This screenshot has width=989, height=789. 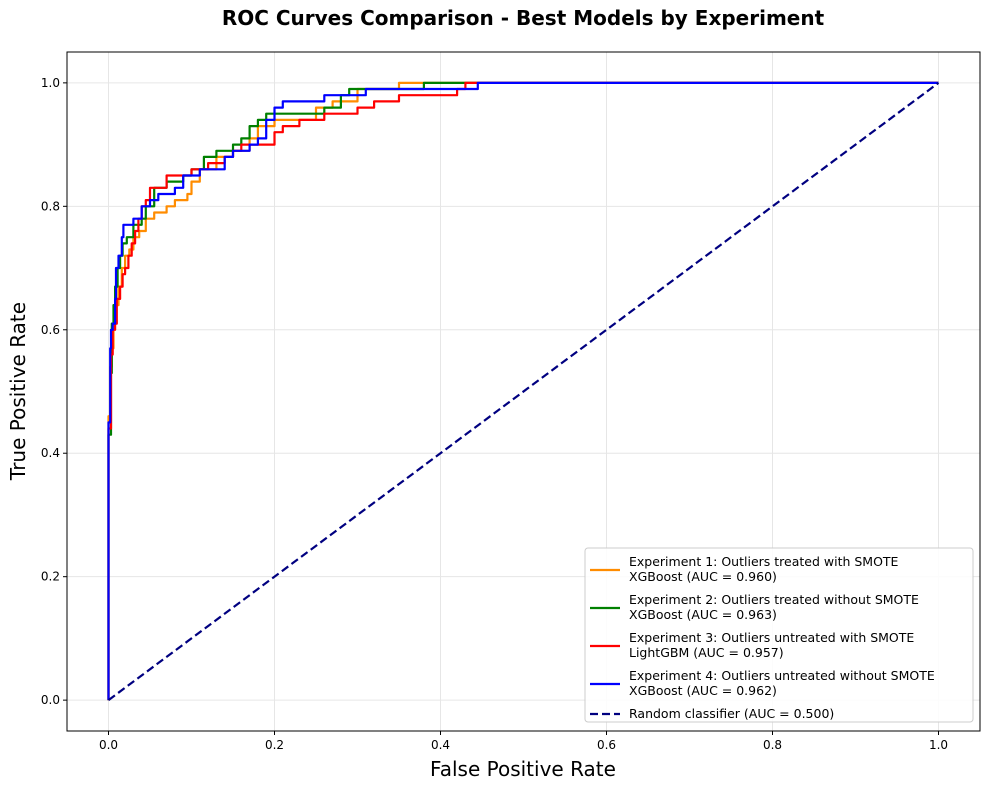 I want to click on legend-sublabel-4: XGBoost (AUC = 0.962), so click(x=703, y=690).